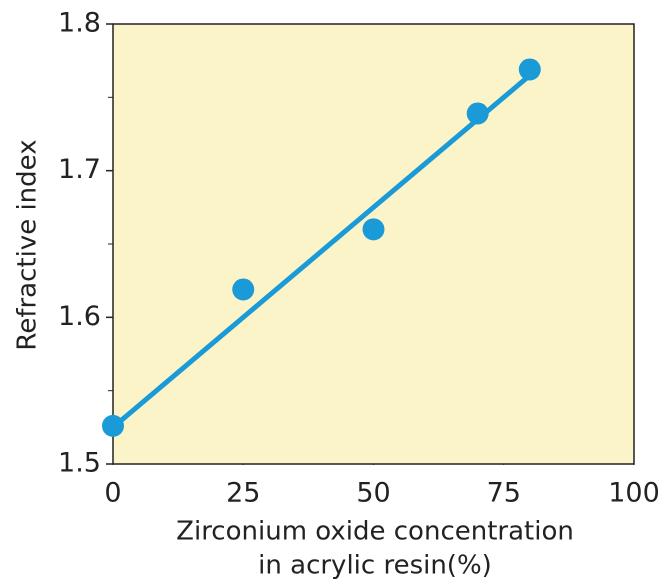 The image size is (668, 583). Describe the element at coordinates (28, 244) in the screenshot. I see `y-axis-label: Refractive index` at that location.